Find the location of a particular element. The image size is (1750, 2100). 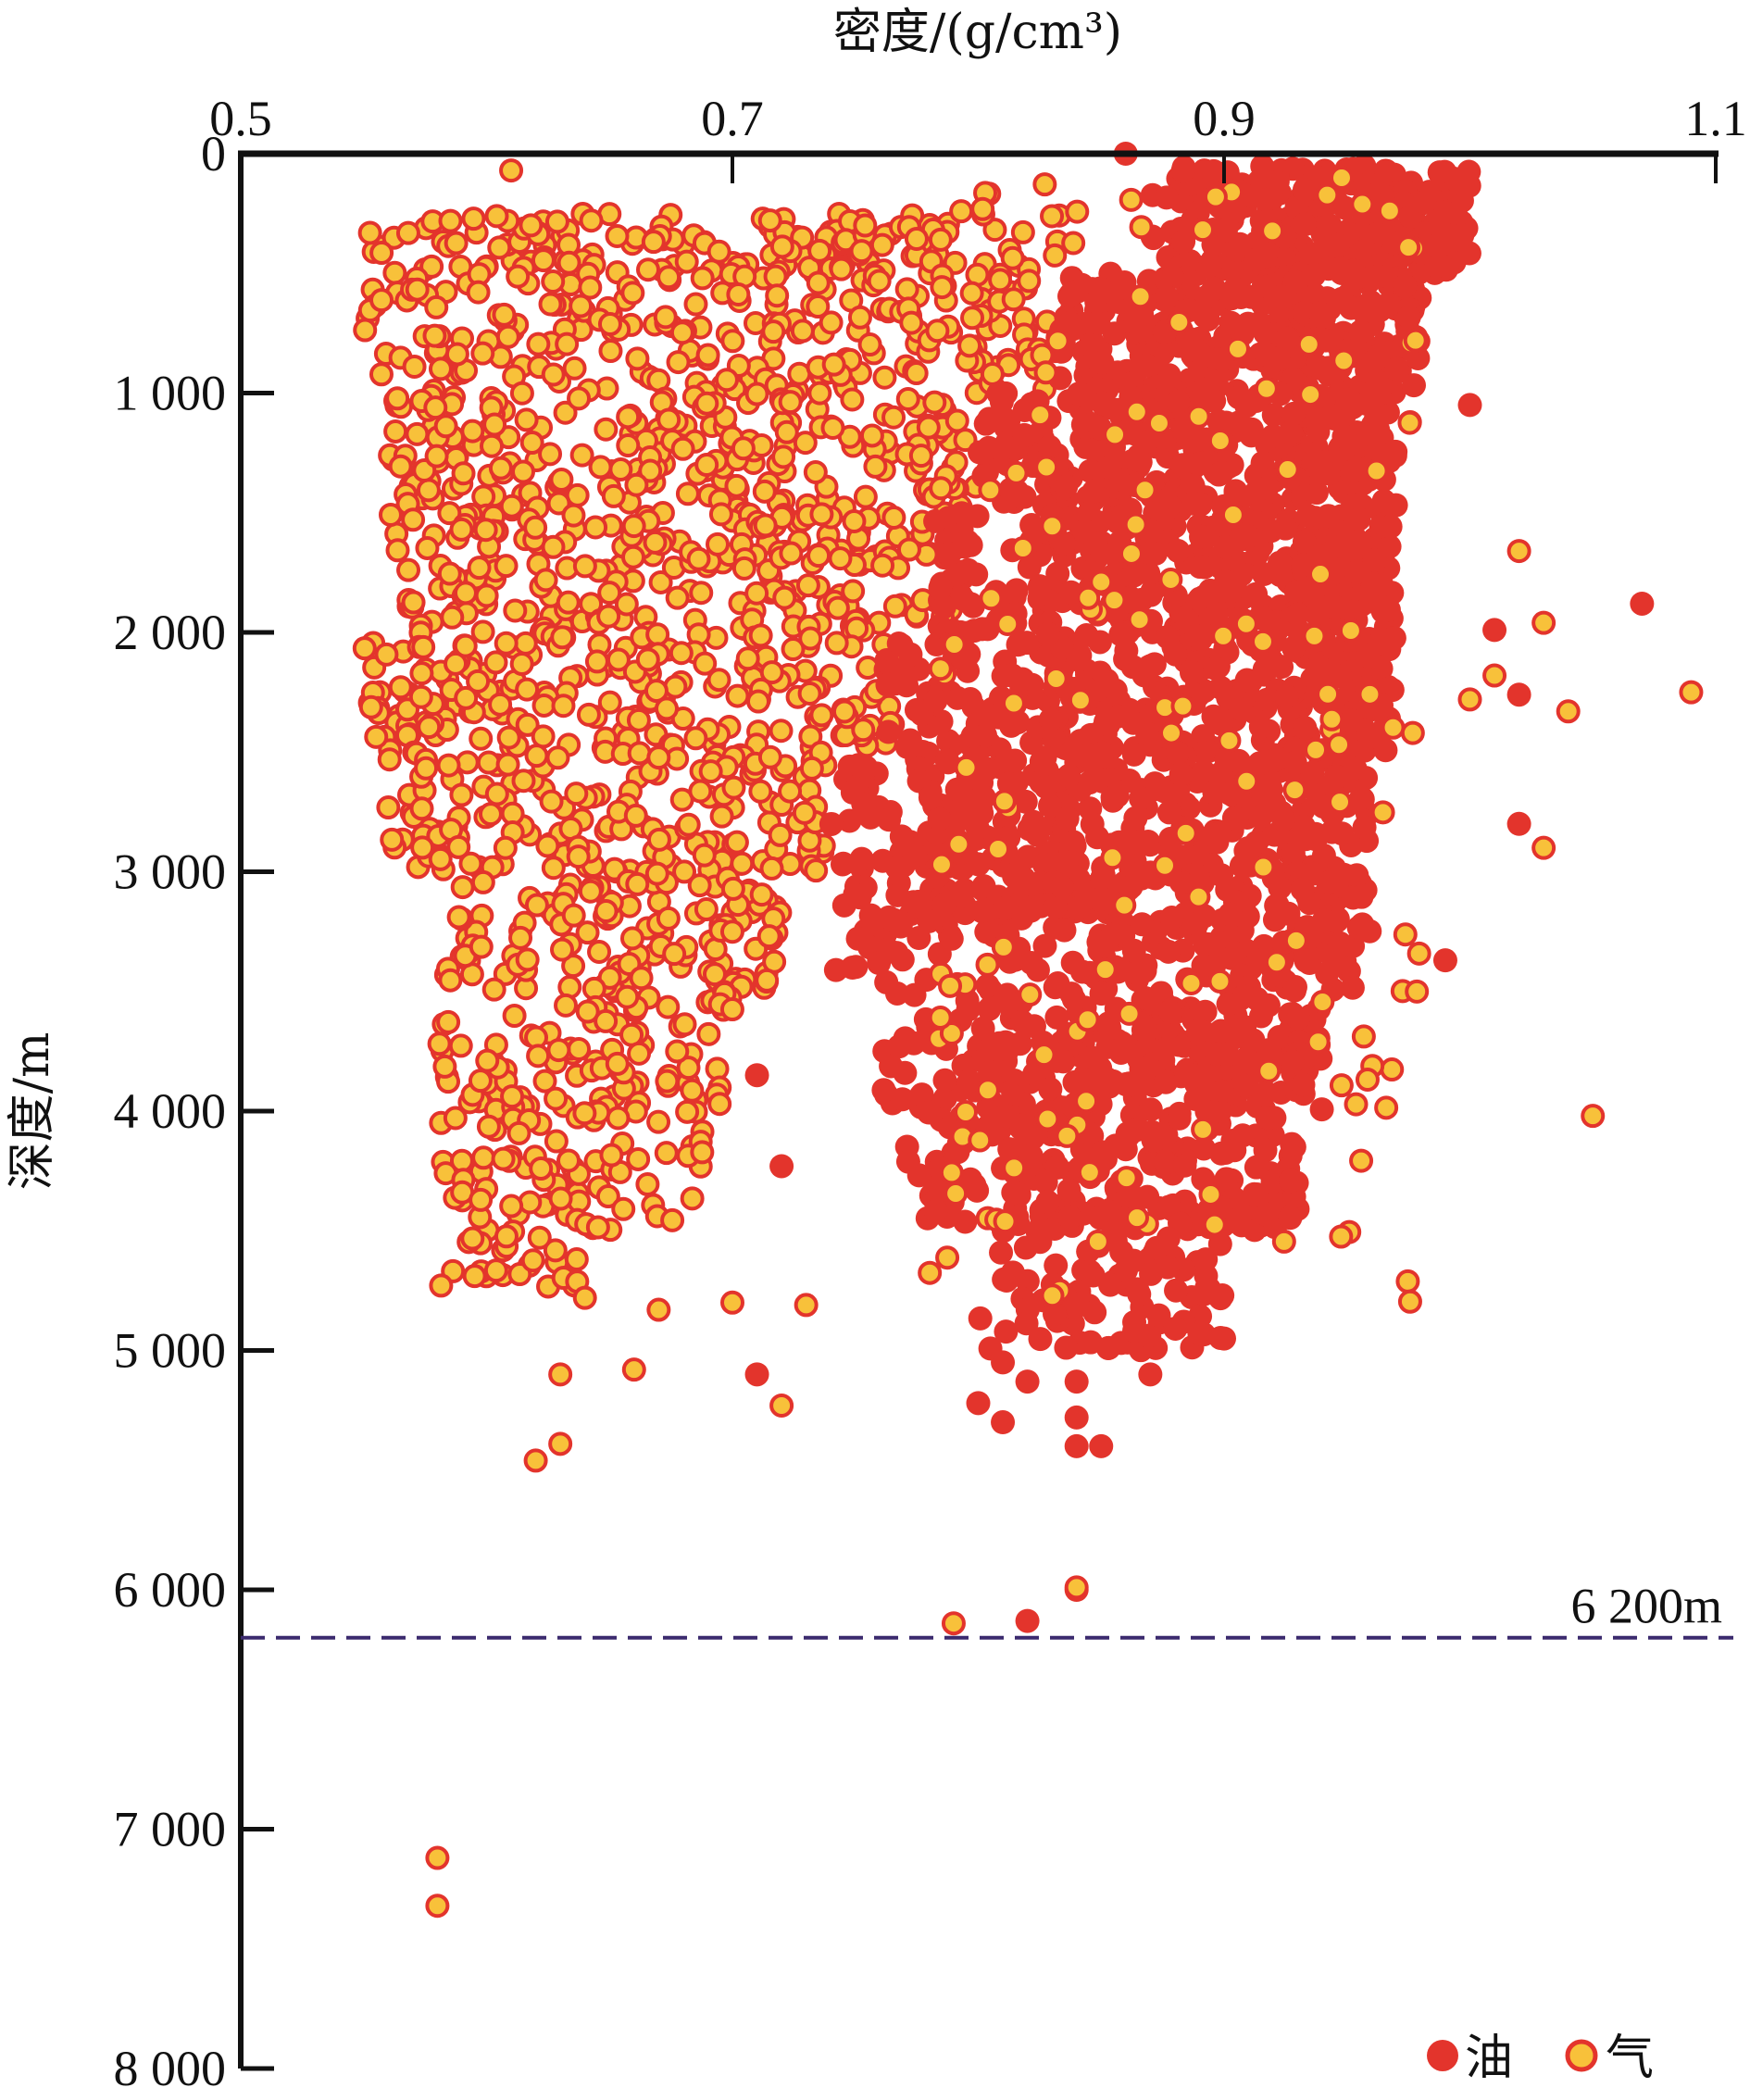

x-tick-label: 0.9 is located at coordinates (1224, 118).